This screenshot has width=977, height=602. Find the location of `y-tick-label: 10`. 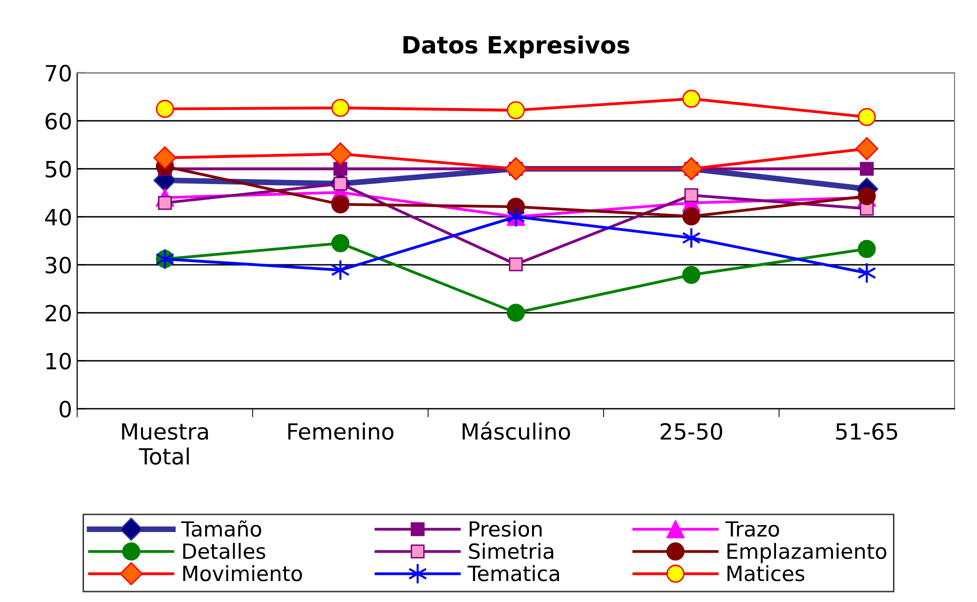

y-tick-label: 10 is located at coordinates (58, 361).